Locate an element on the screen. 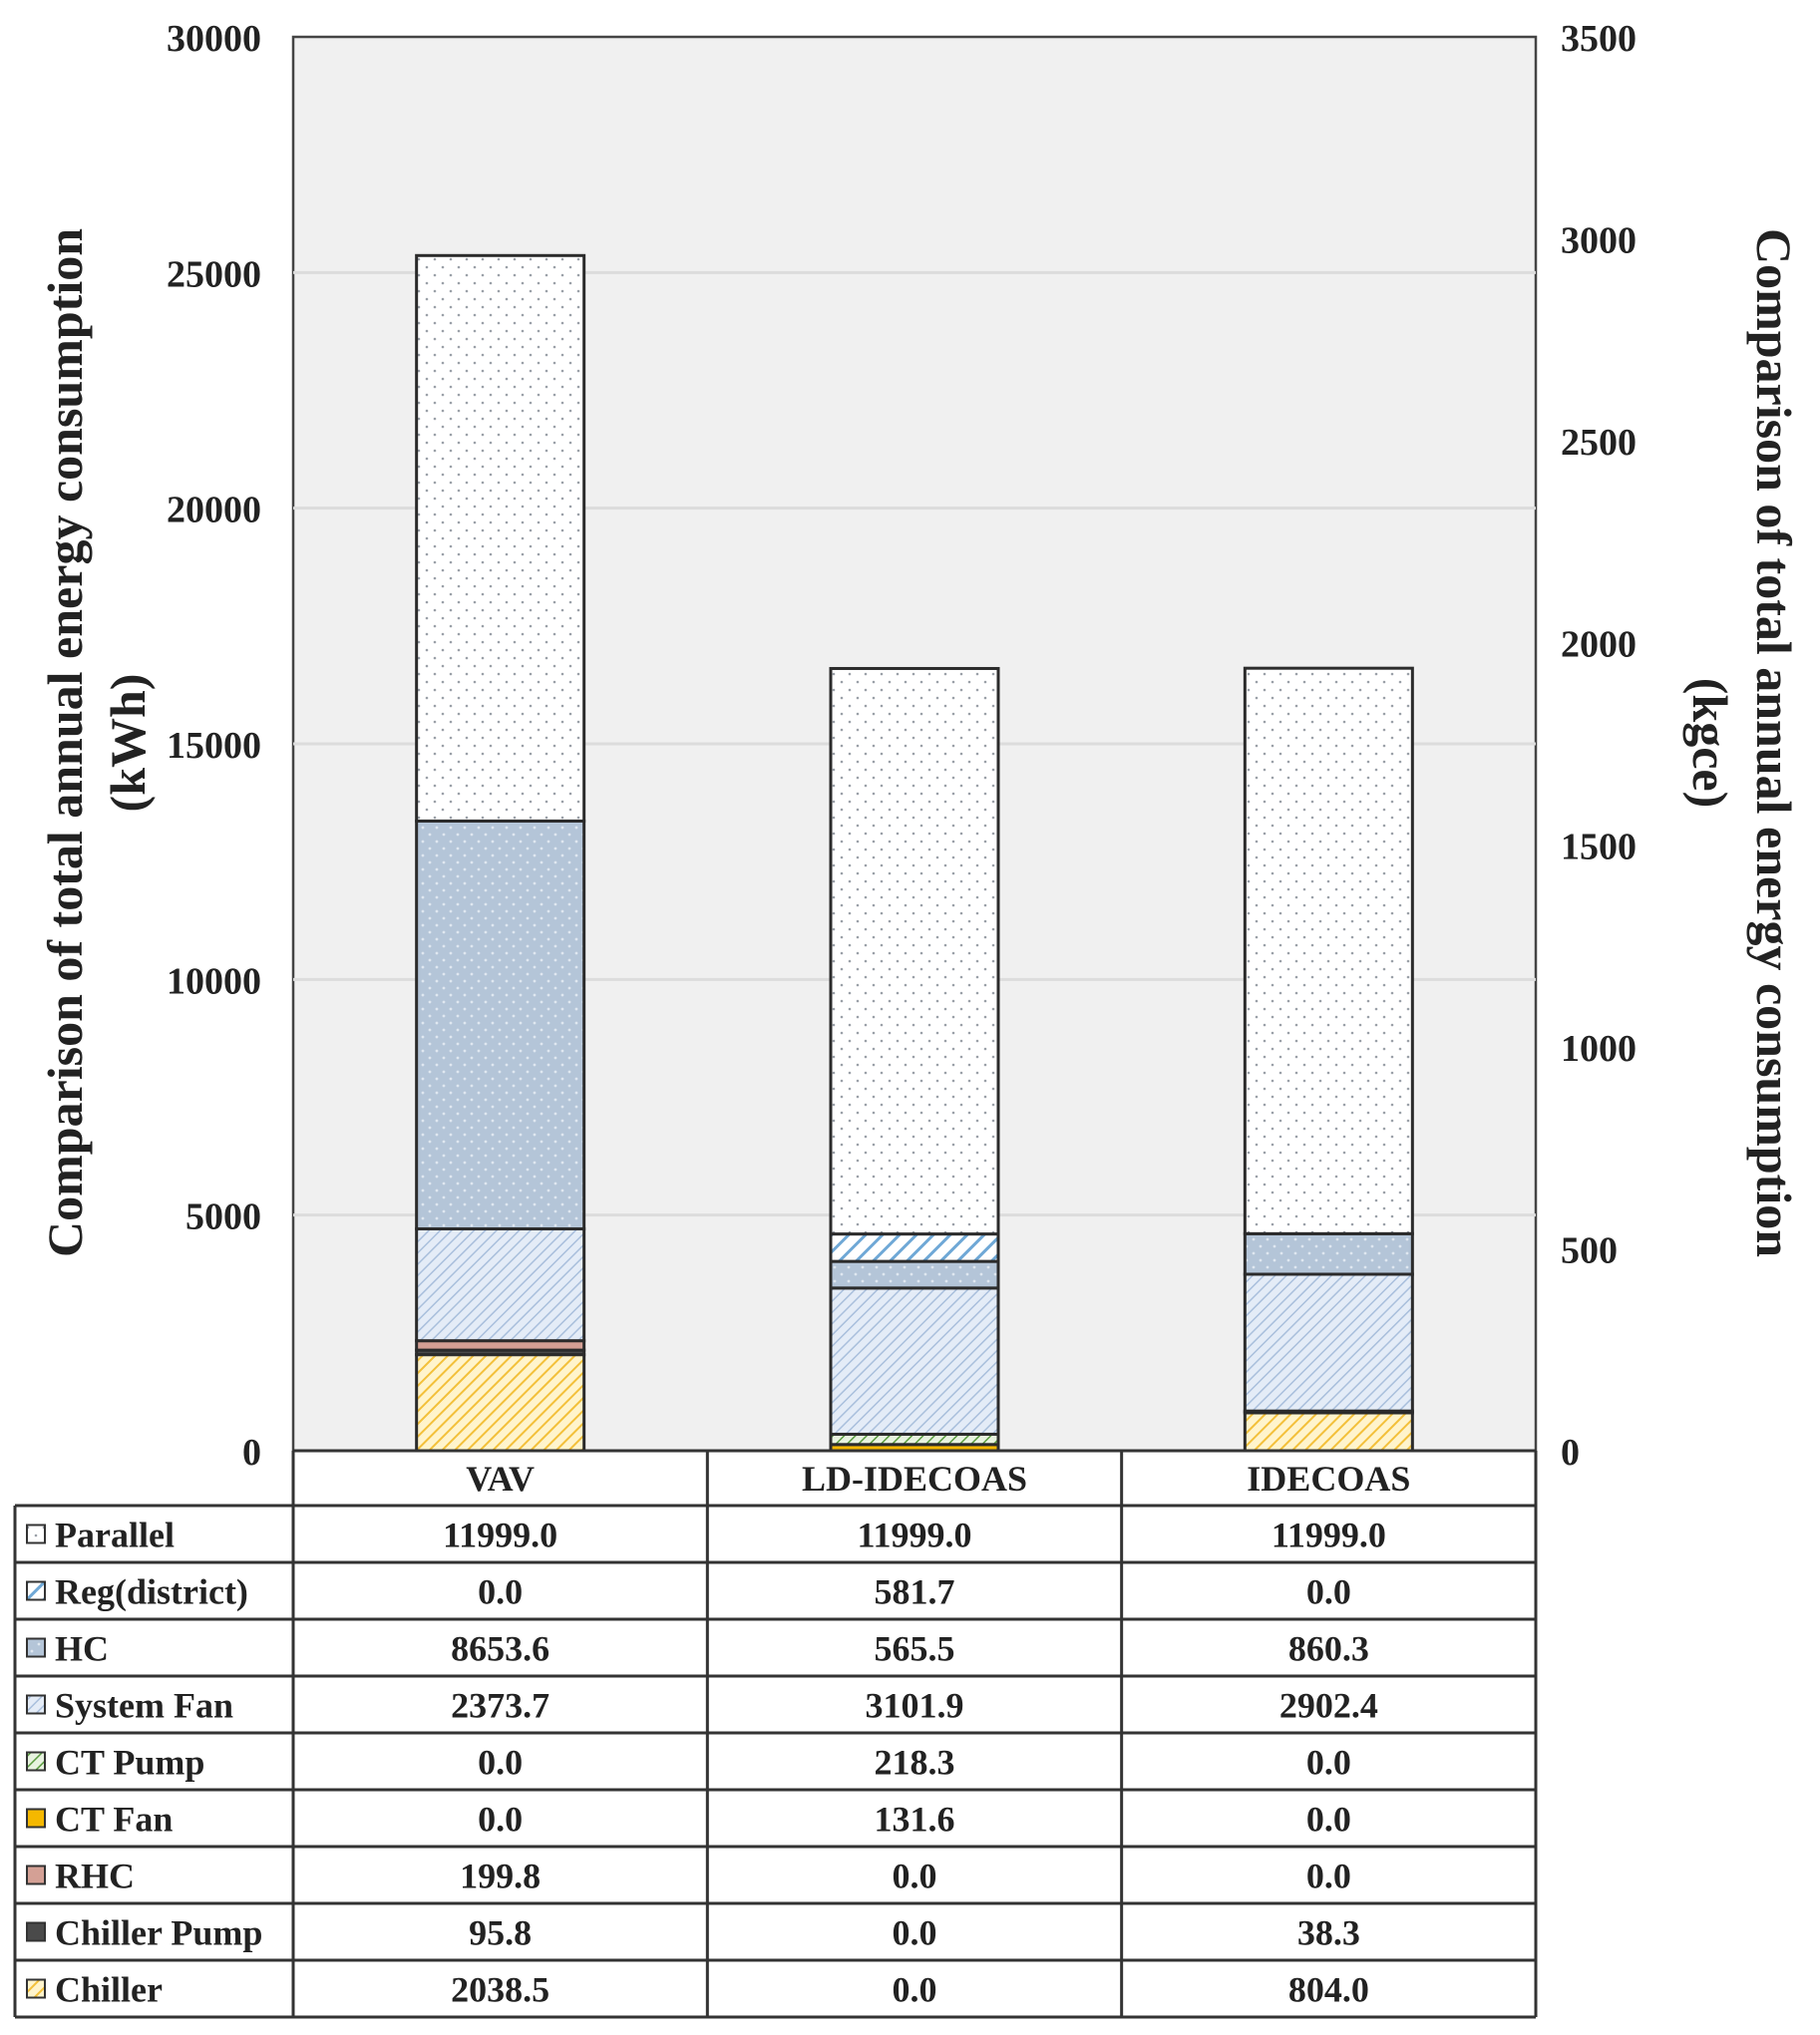 The height and width of the screenshot is (2035, 1820). left-axis-ticks: 0 5000 10000 15000 20000 25000 30000 is located at coordinates (214, 746).